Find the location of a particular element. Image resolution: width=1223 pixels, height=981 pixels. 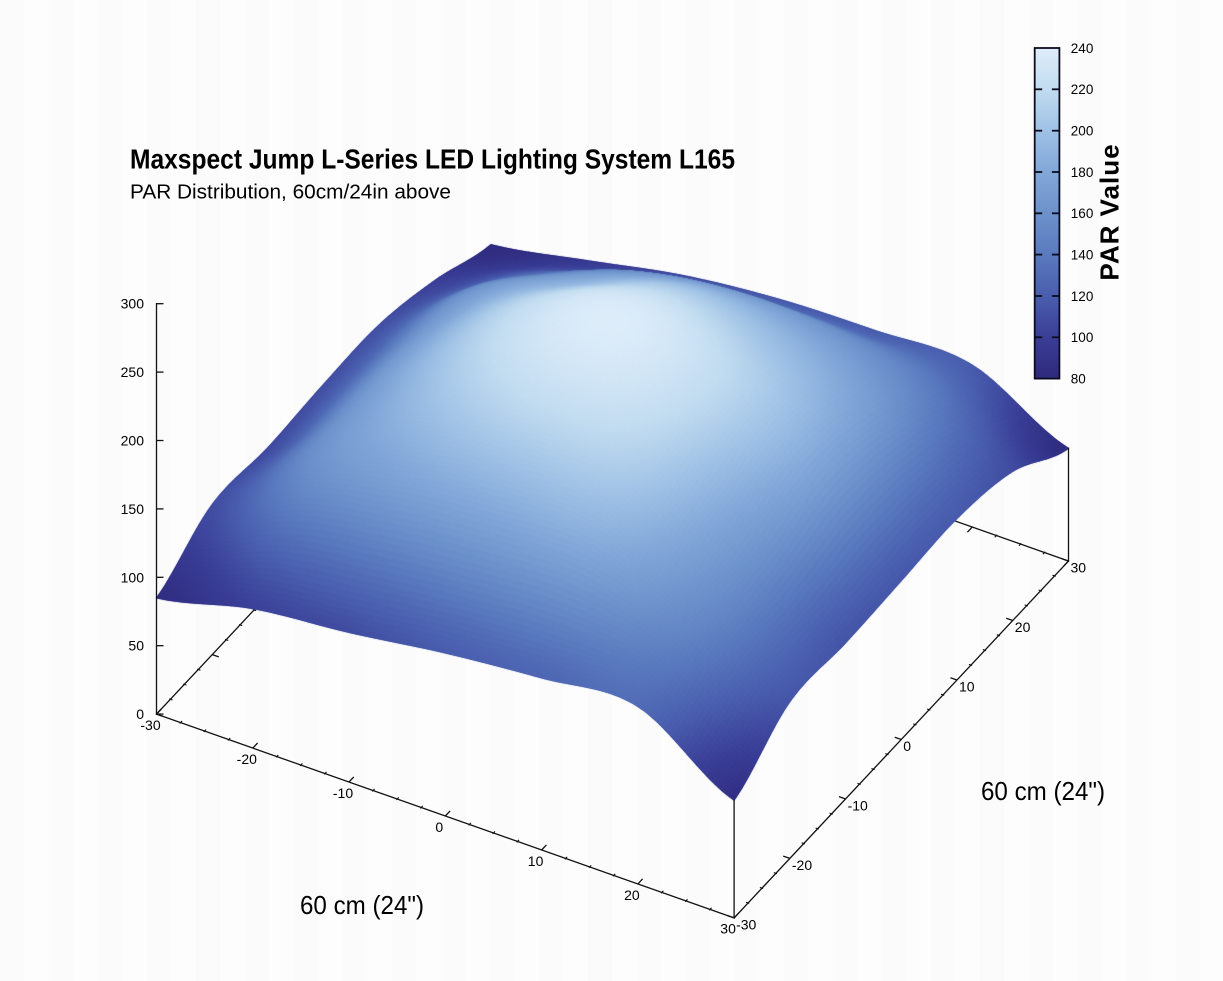

svg-text: PAR Value is located at coordinates (1110, 211).